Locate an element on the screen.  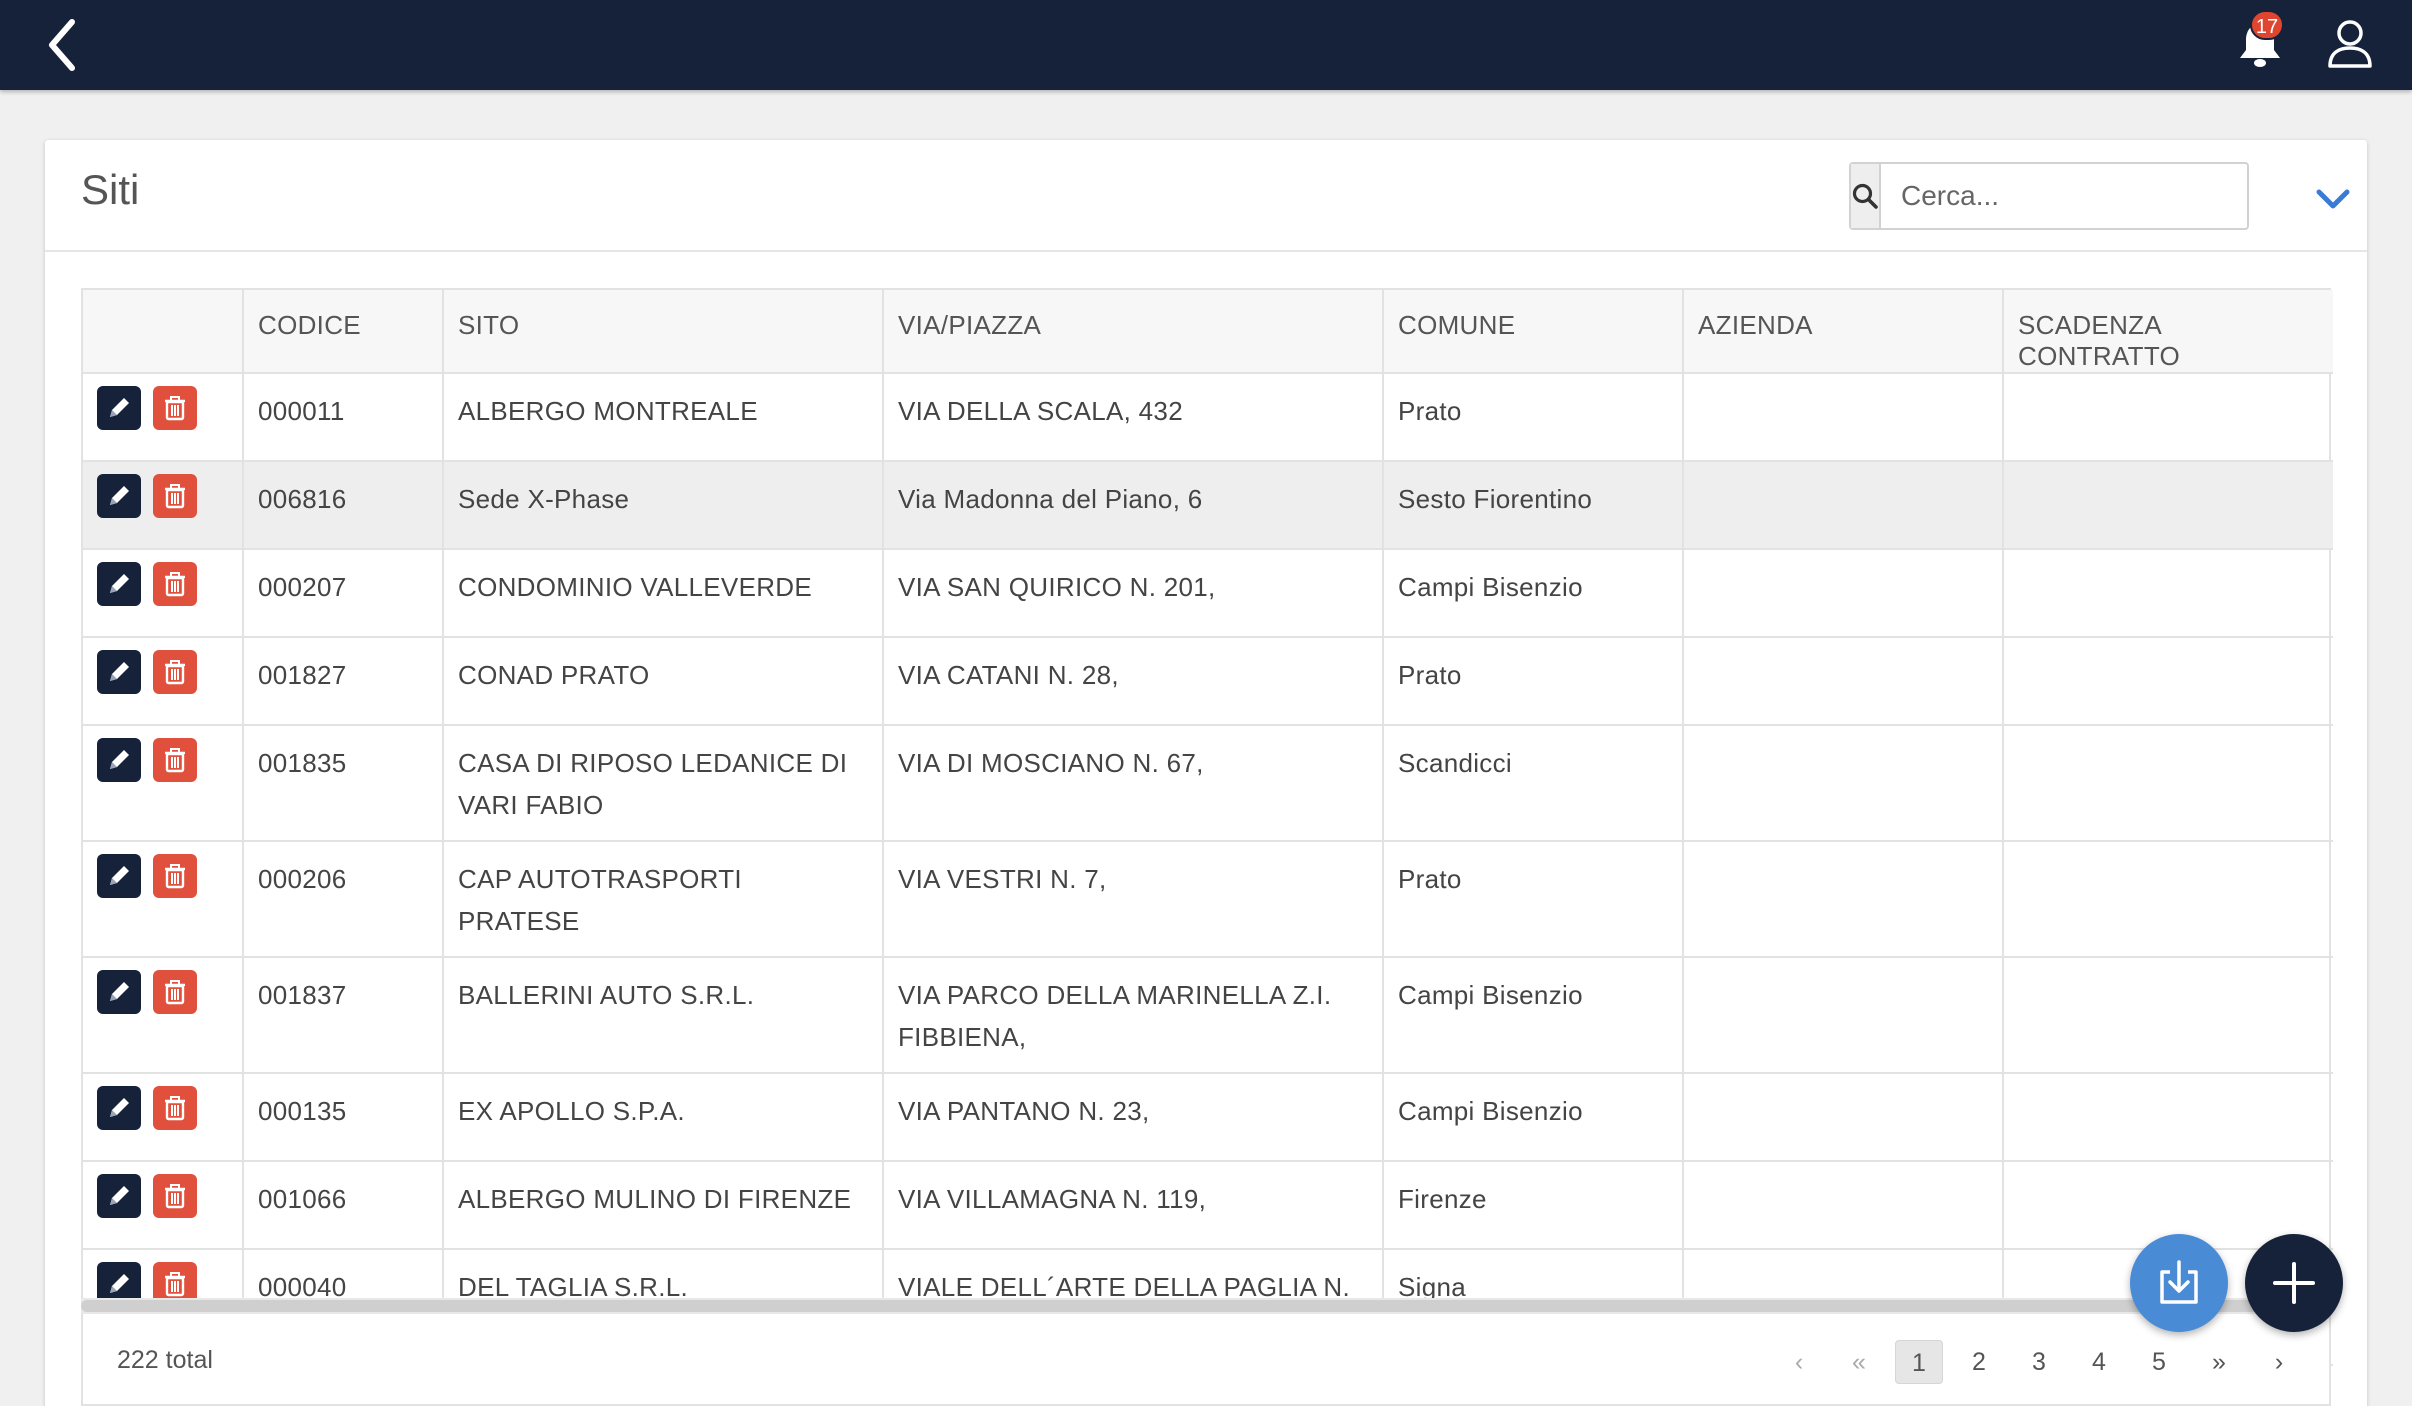
column-header-actions is located at coordinates (163, 332).